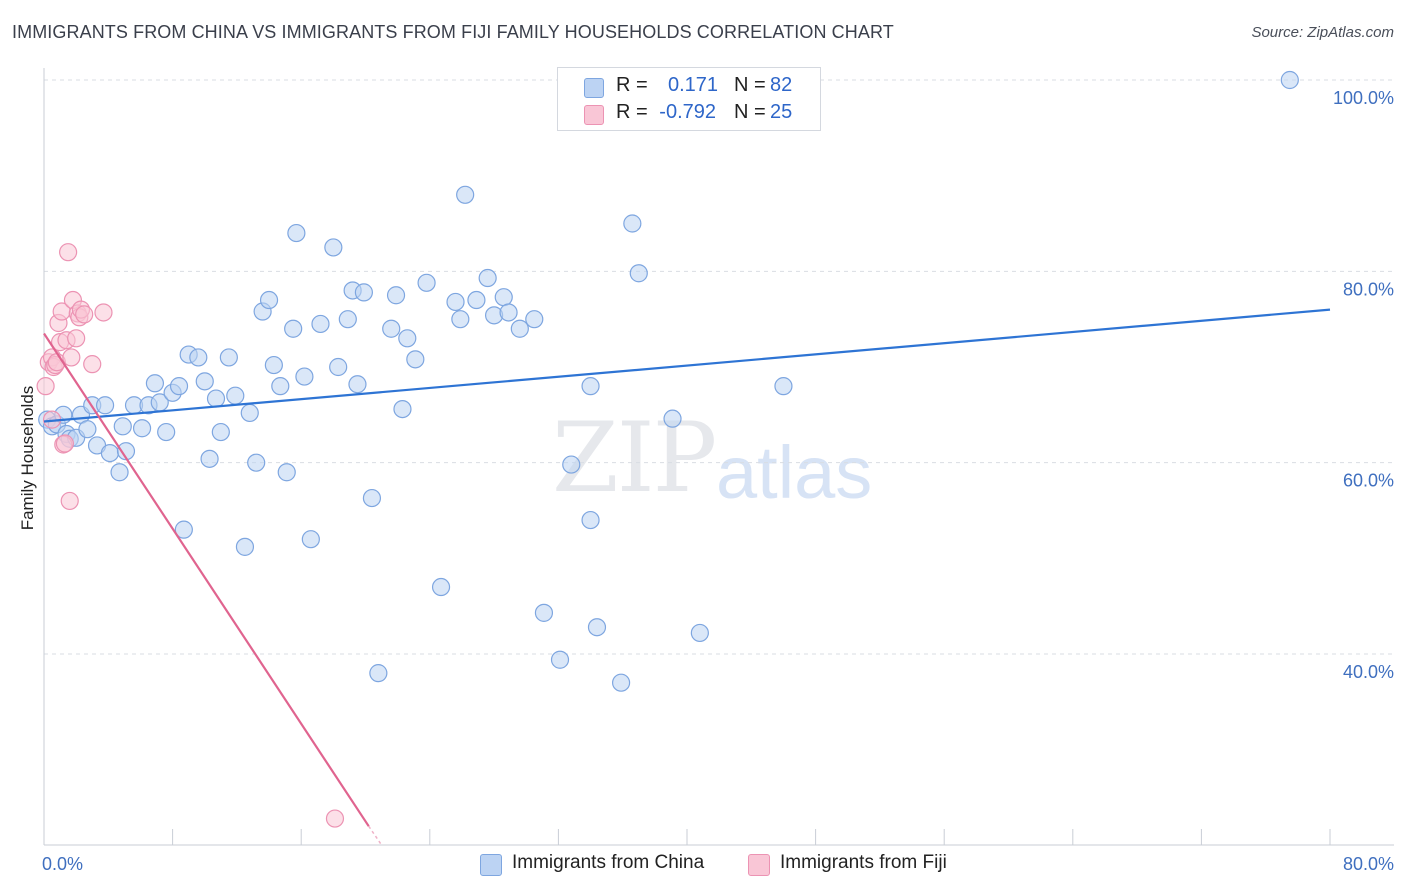 The height and width of the screenshot is (892, 1406). What do you see at coordinates (632, 112) in the screenshot?
I see `fiji-r-label: R =` at bounding box center [632, 112].